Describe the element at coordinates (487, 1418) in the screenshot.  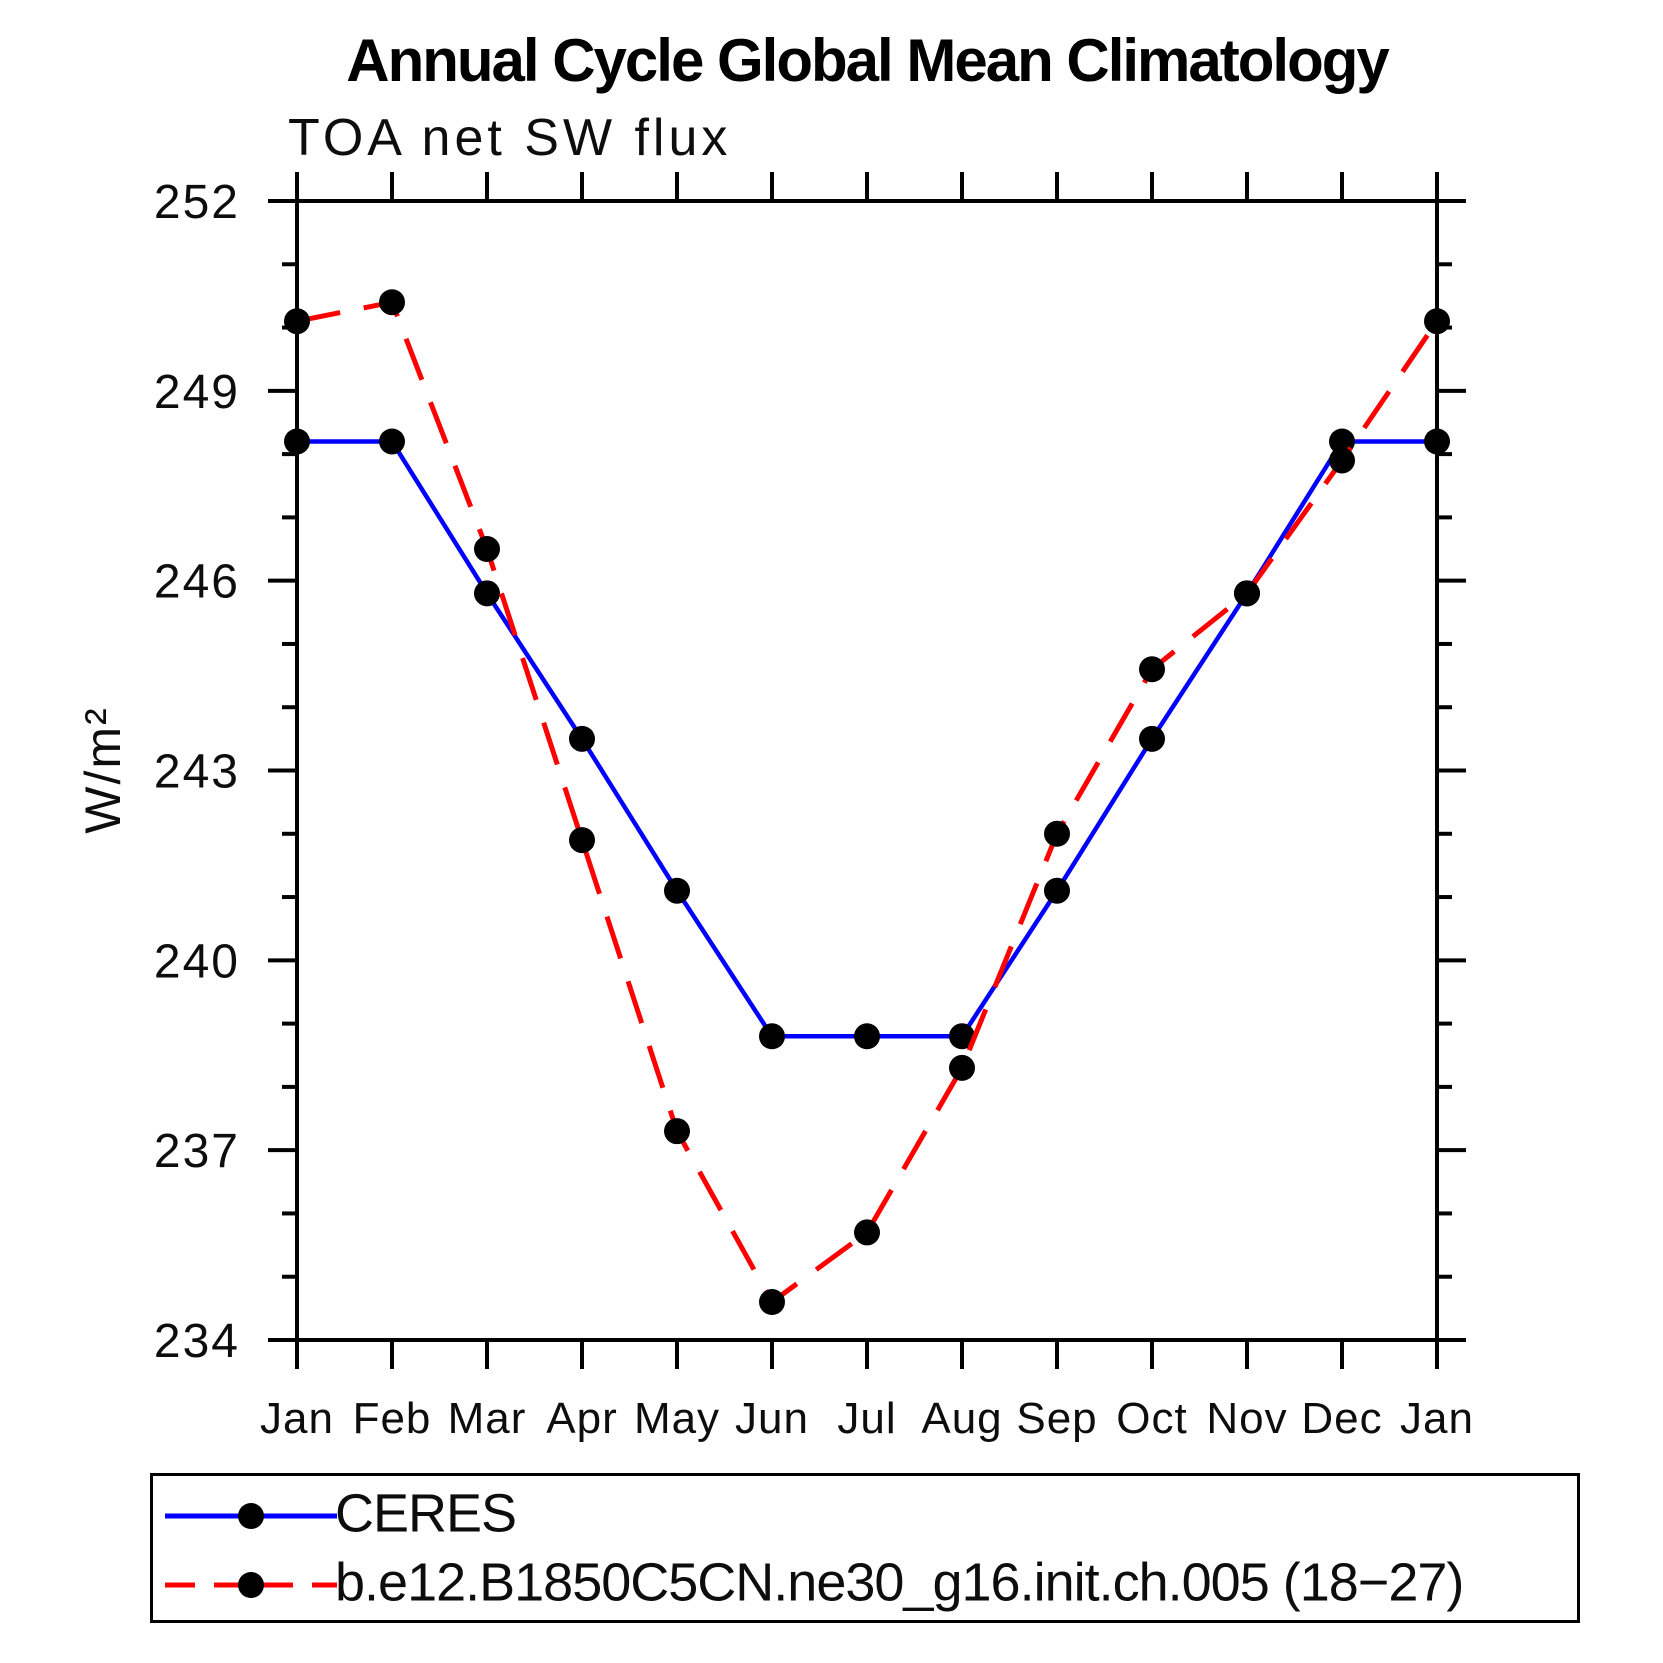
I see `x-tick-label: Mar` at that location.